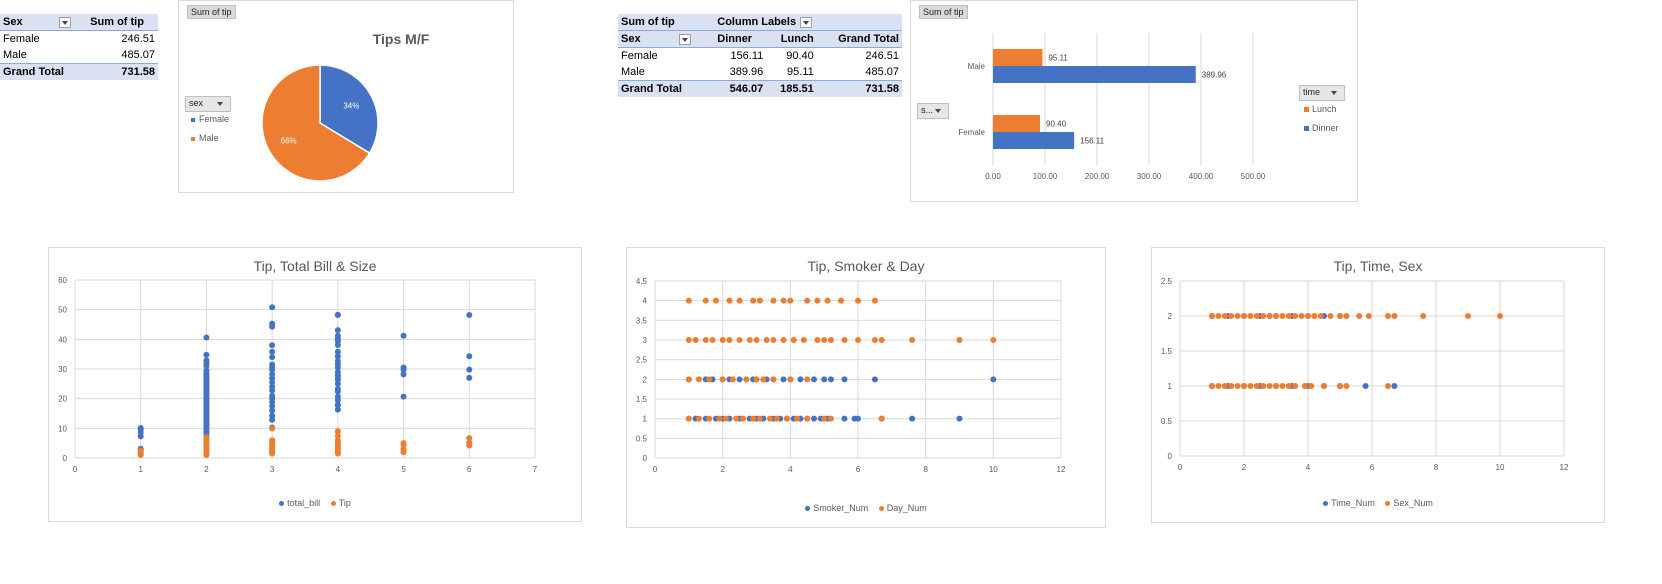 The height and width of the screenshot is (584, 1662). What do you see at coordinates (642, 320) in the screenshot?
I see `y-tick-label: 3.5` at bounding box center [642, 320].